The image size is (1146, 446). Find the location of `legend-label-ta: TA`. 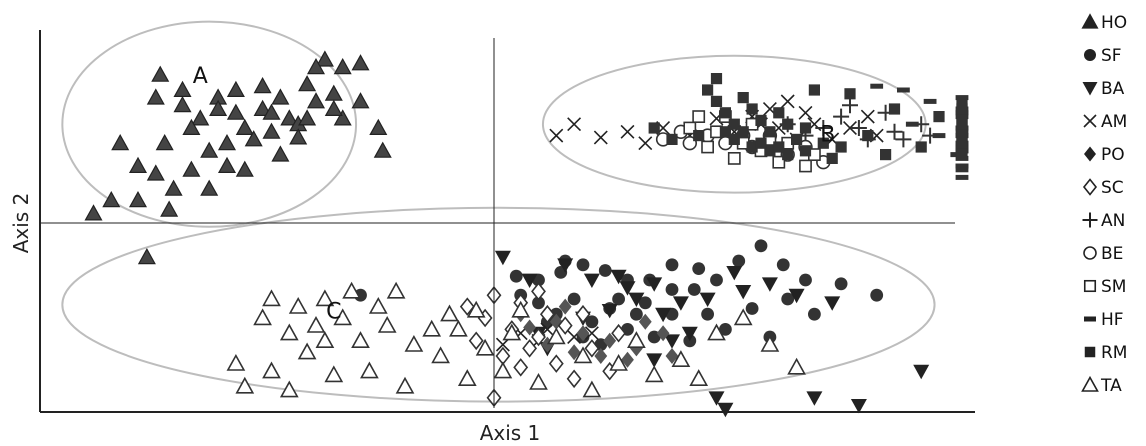

legend-label-ta: TA is located at coordinates (1111, 386).